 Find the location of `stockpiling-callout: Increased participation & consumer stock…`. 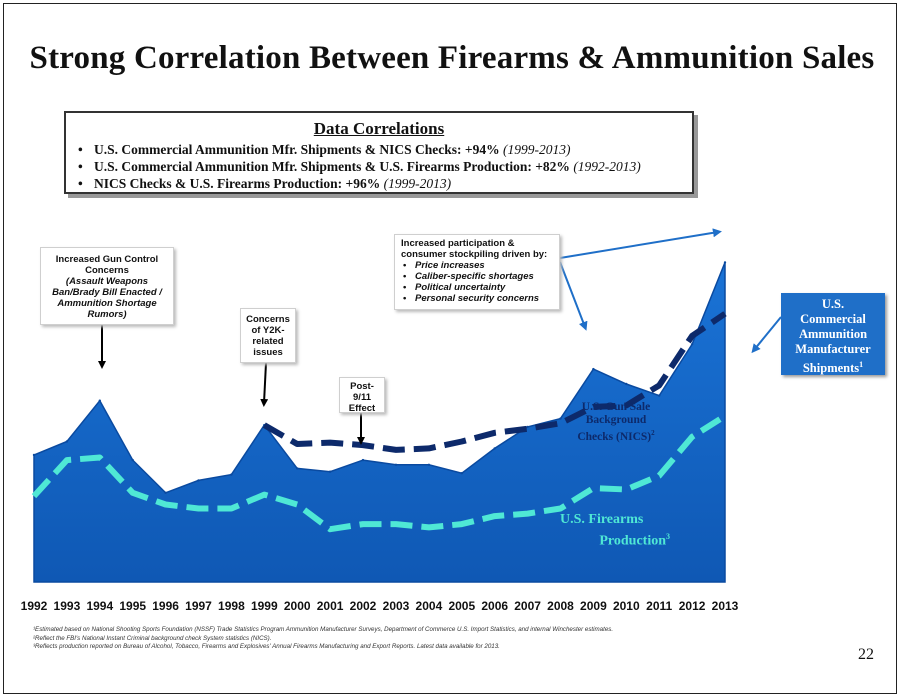

stockpiling-callout: Increased participation & consumer stock… is located at coordinates (477, 272).